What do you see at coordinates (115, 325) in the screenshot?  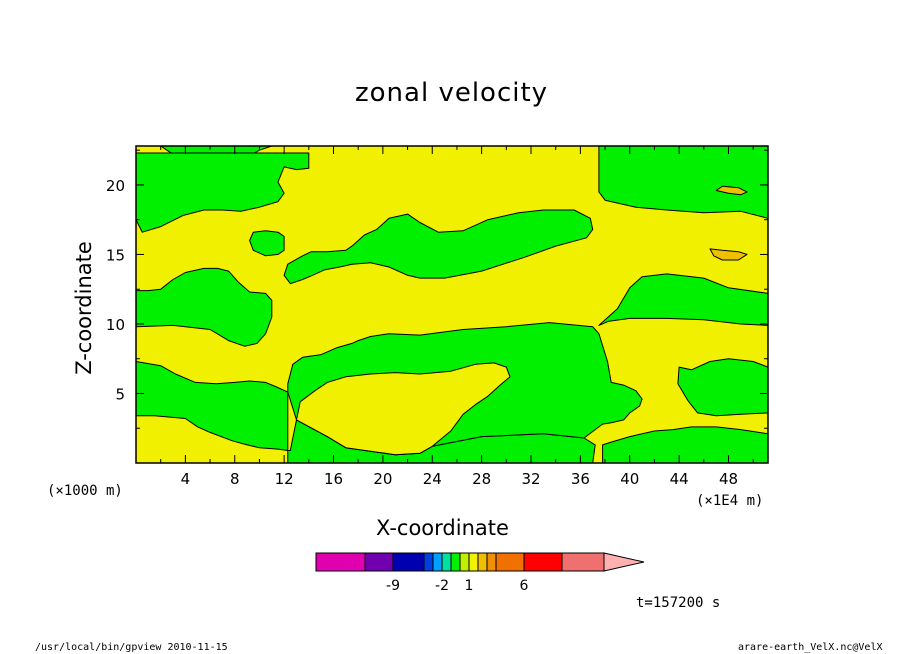 I see `y-tick-label: 10` at bounding box center [115, 325].